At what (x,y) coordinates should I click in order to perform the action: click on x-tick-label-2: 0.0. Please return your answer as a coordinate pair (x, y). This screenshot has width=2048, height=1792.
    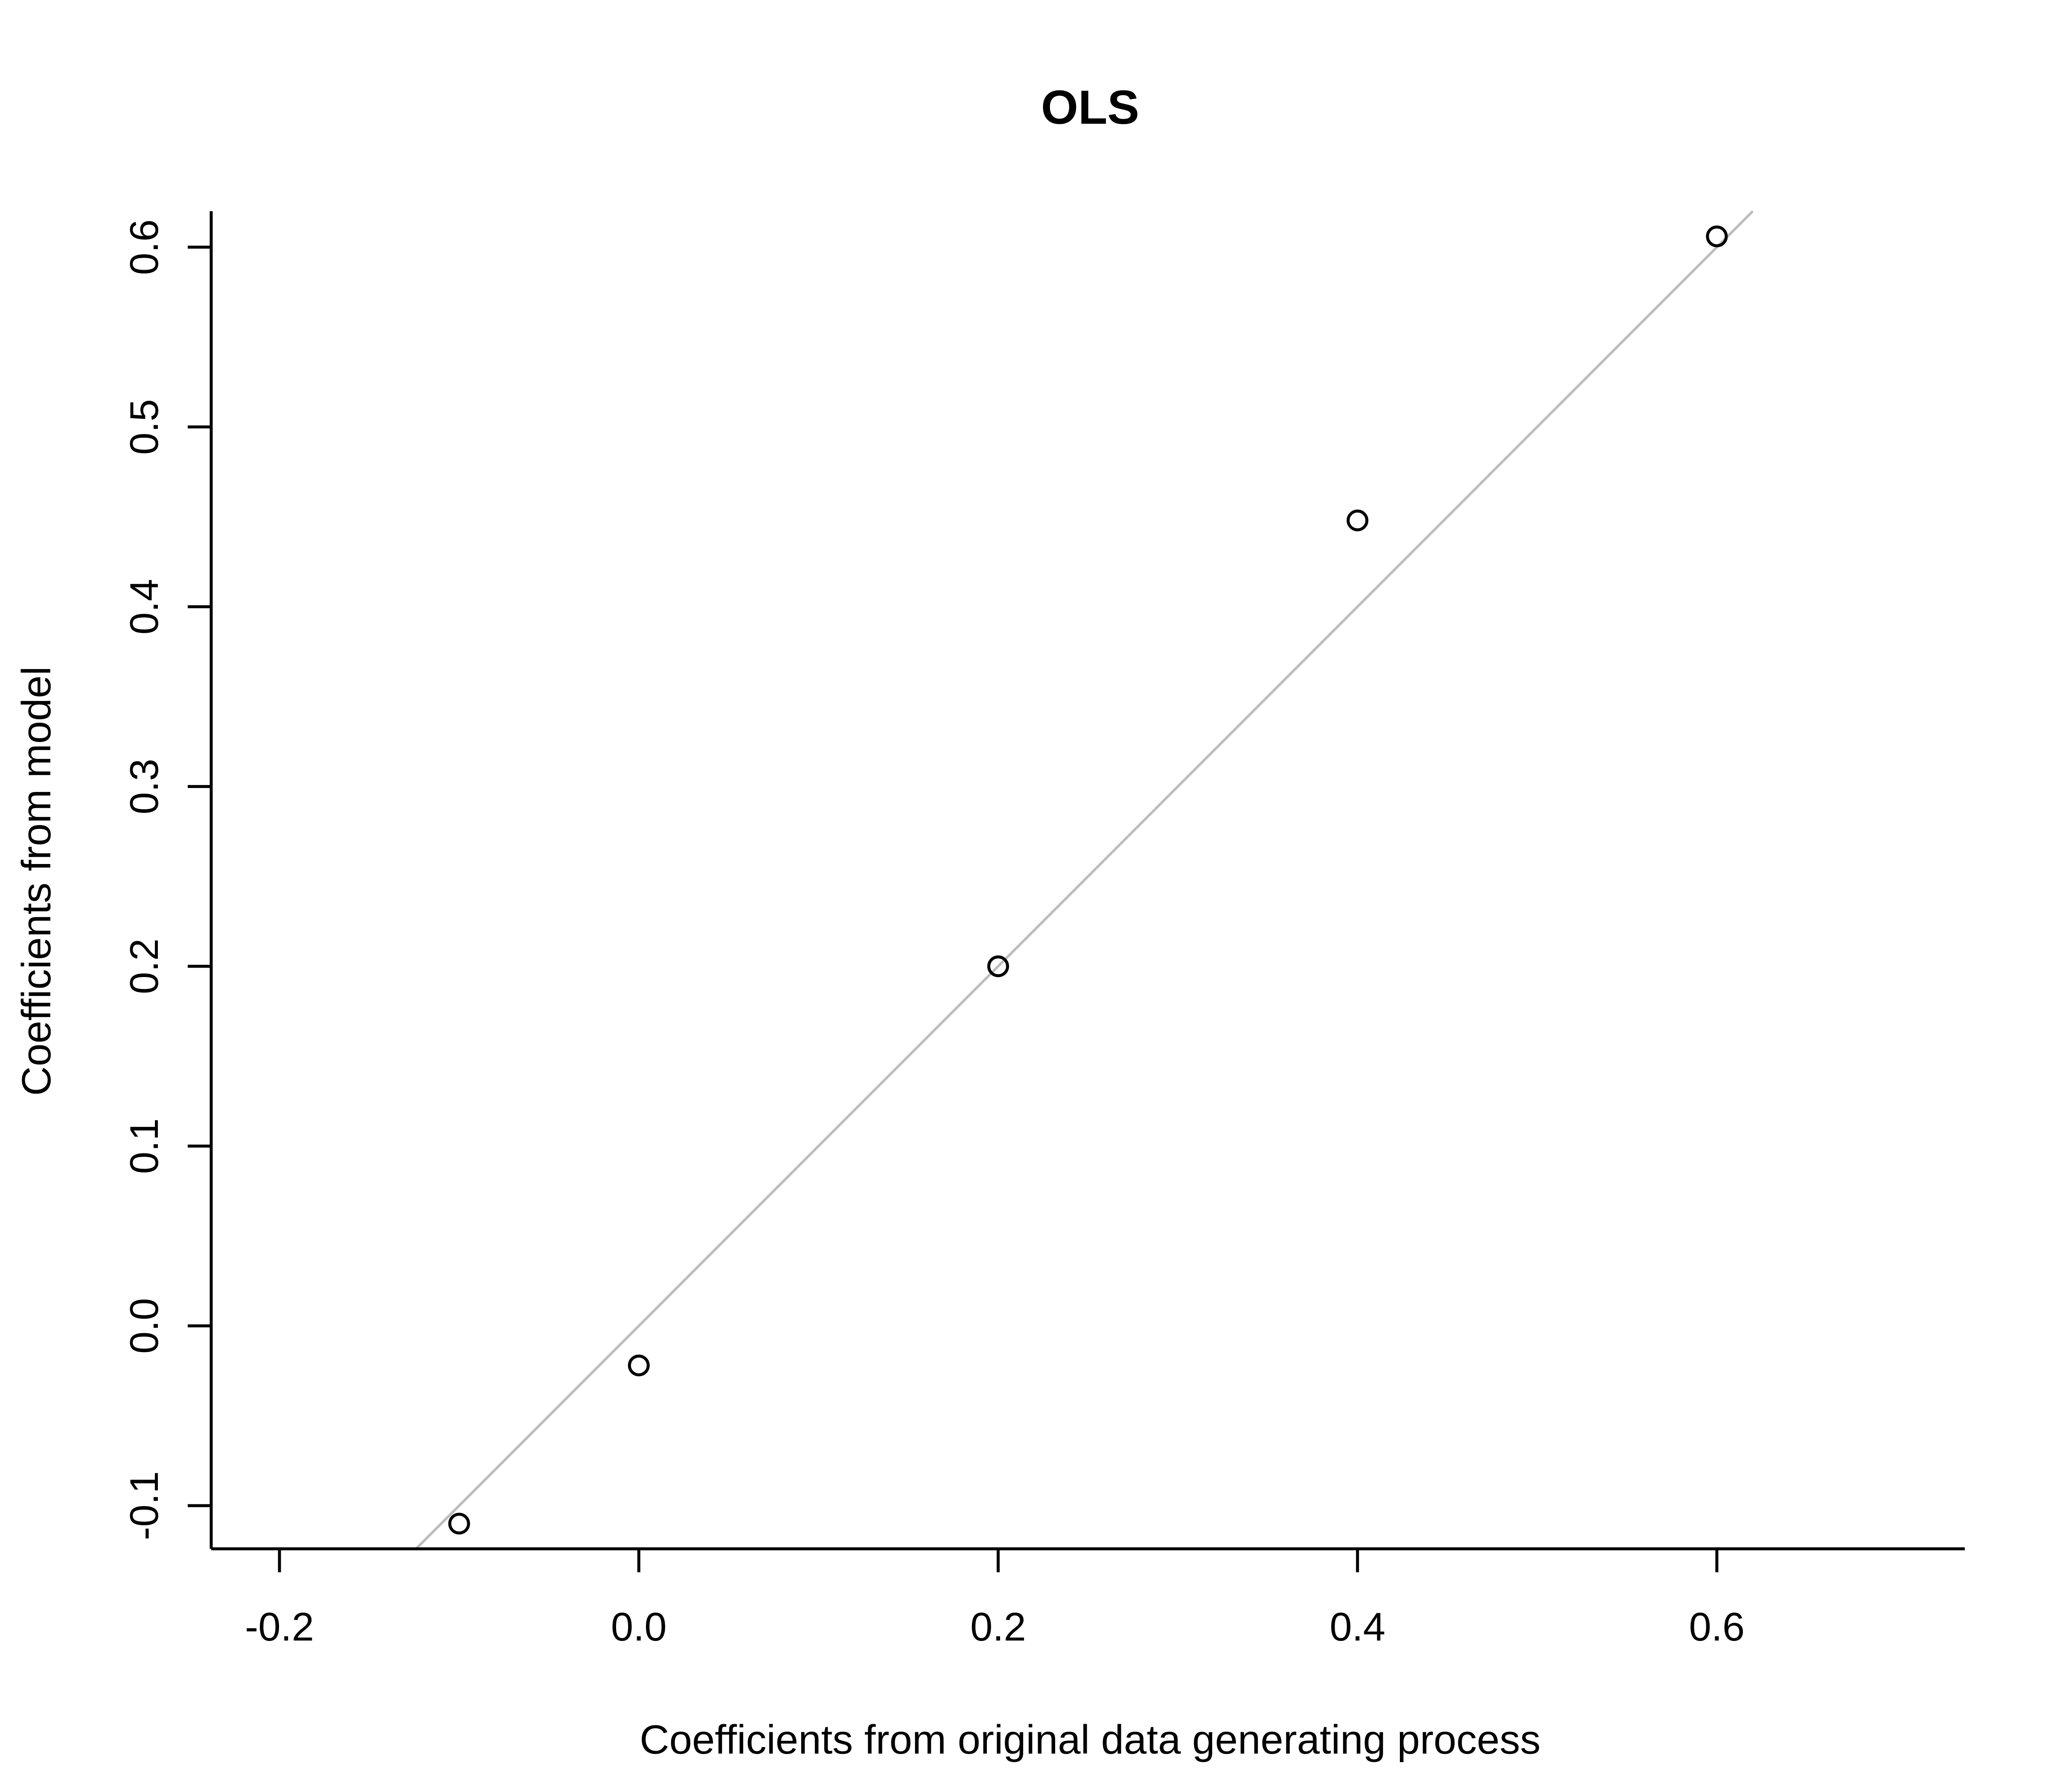
    Looking at the image, I should click on (639, 1626).